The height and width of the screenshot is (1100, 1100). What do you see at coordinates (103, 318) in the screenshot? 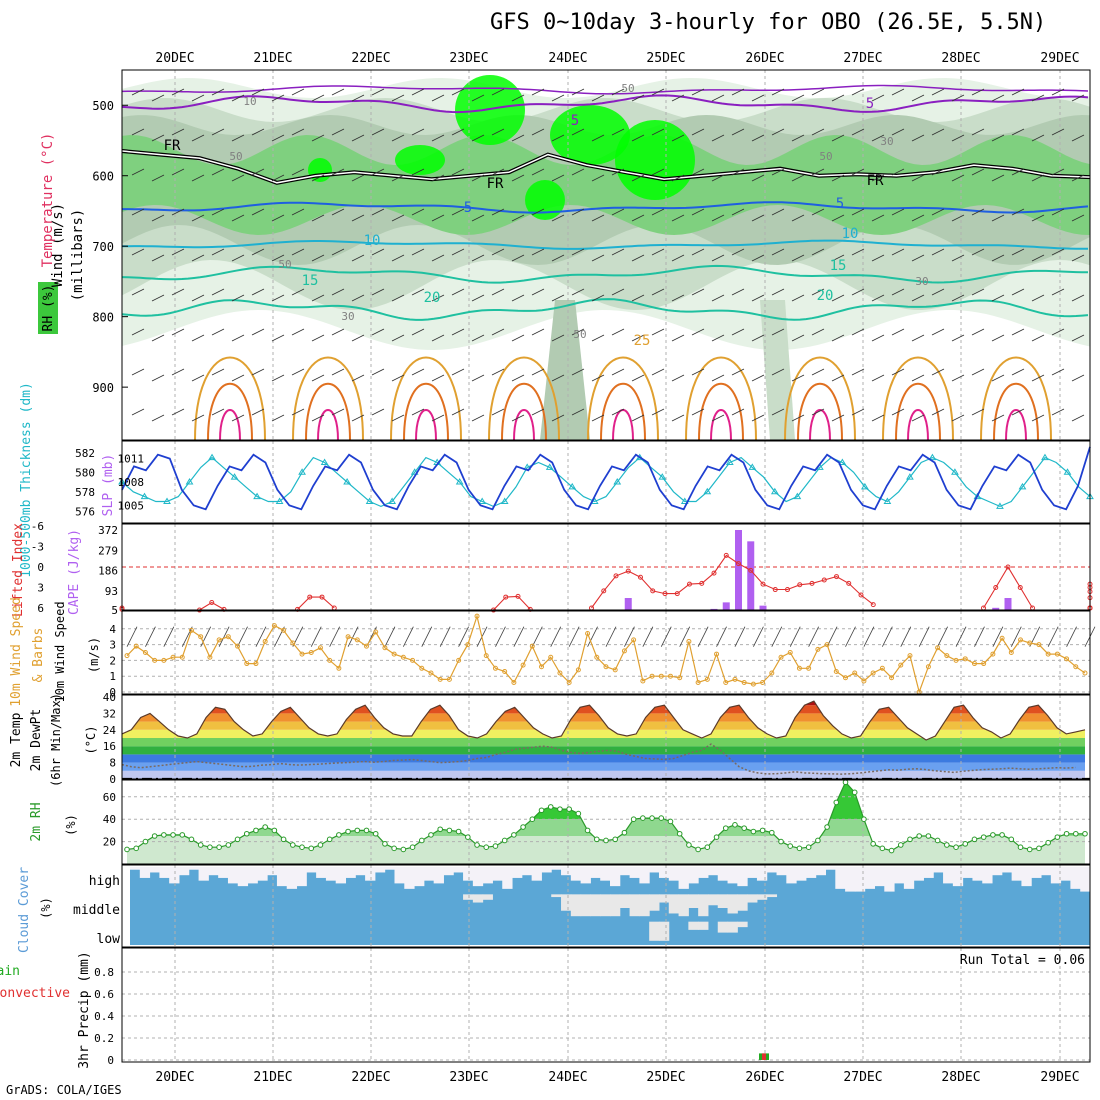
I see `y-tick-label-pressure: 800` at bounding box center [103, 318].